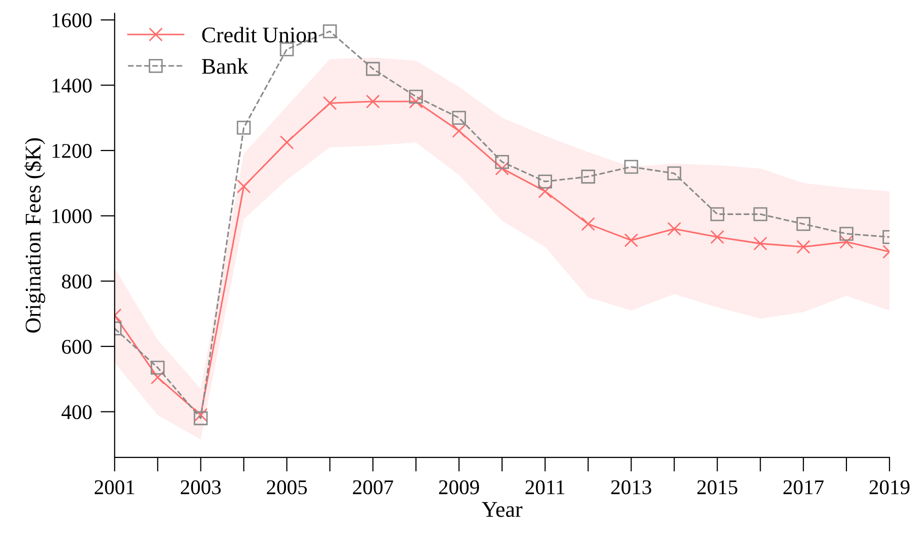 This screenshot has height=535, width=917. I want to click on x-tick-label: 2011, so click(545, 487).